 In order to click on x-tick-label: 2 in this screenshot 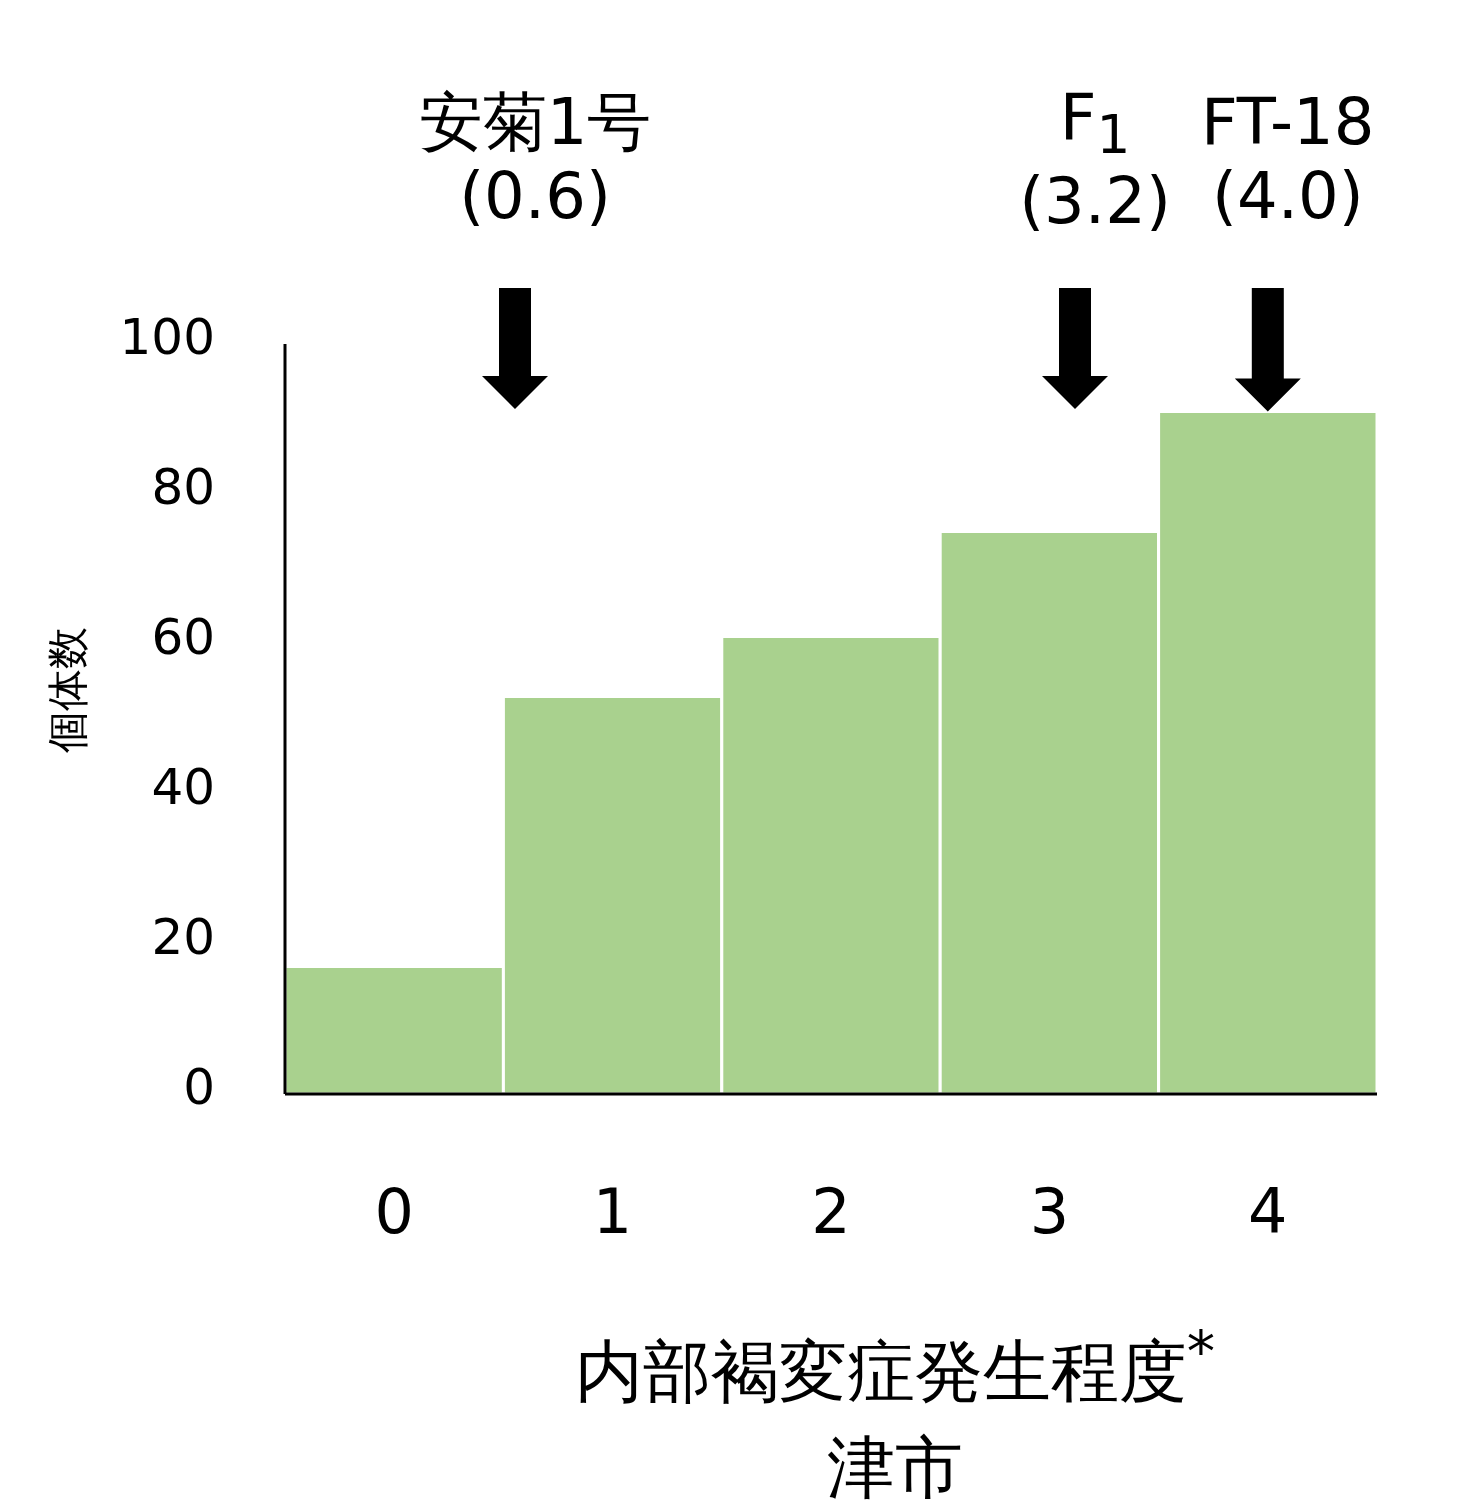, I will do `click(831, 1212)`.